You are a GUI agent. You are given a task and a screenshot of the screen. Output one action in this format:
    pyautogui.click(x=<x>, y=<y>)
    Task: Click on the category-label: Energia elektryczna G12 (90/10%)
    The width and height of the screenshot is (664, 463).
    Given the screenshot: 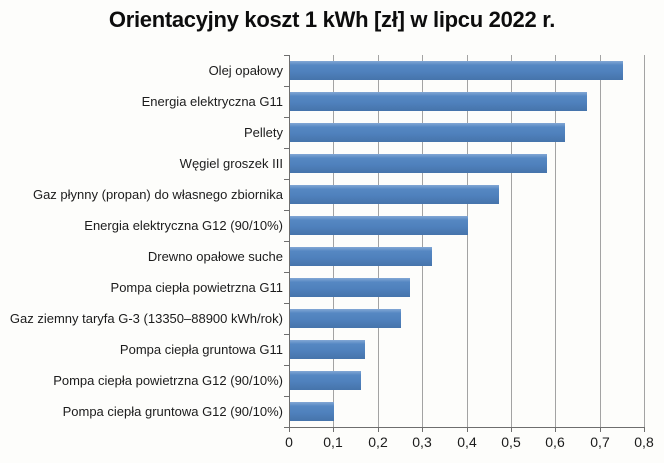 What is the action you would take?
    pyautogui.click(x=183, y=225)
    